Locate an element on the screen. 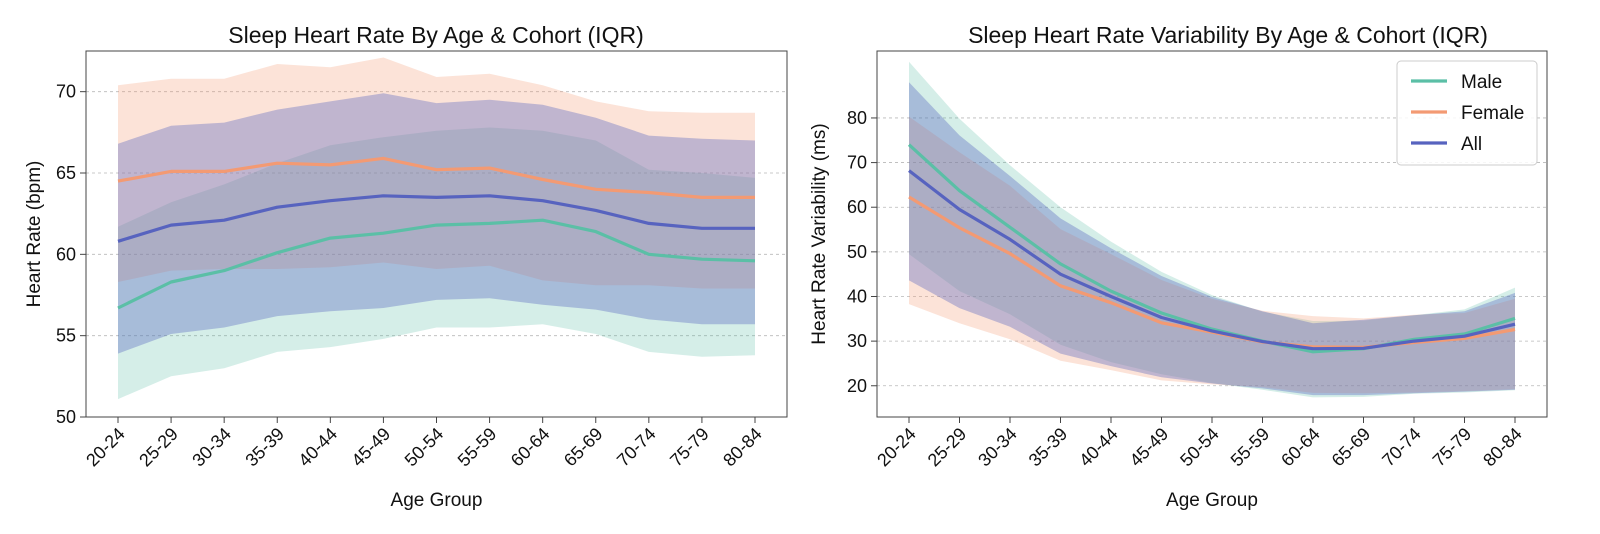 Image resolution: width=1600 pixels, height=534 pixels. chart-title: Sleep Heart Rate By Age & Cohort (IQR) is located at coordinates (435, 35).